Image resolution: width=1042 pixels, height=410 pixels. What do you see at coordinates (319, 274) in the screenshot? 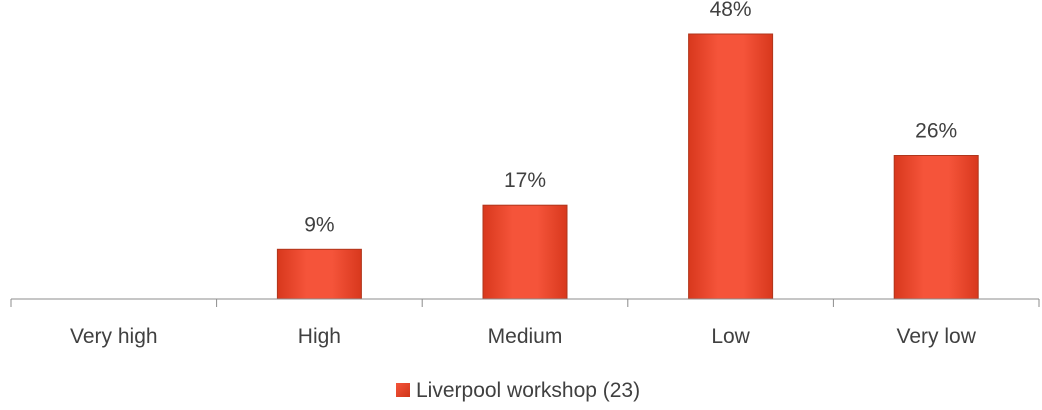
I see `bar-high` at bounding box center [319, 274].